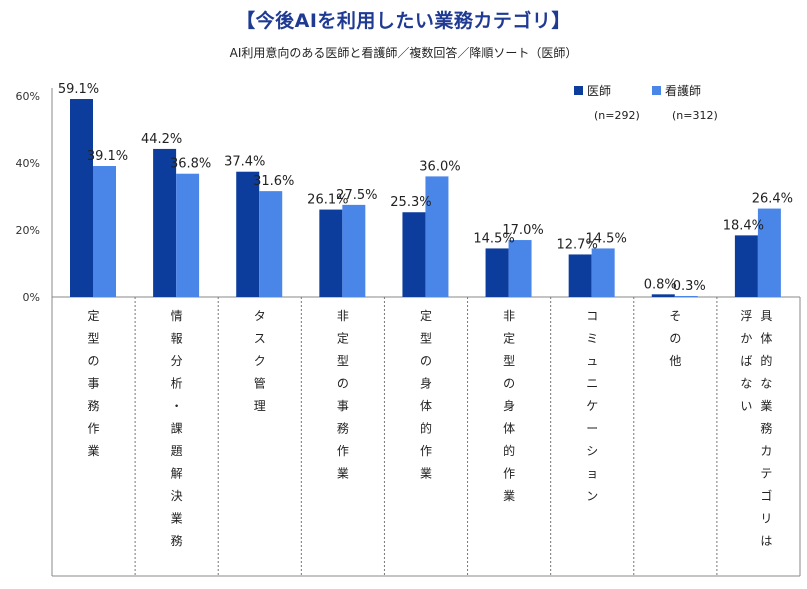 Image resolution: width=807 pixels, height=589 pixels. Describe the element at coordinates (766, 541) in the screenshot. I see `category-label-char: は` at that location.